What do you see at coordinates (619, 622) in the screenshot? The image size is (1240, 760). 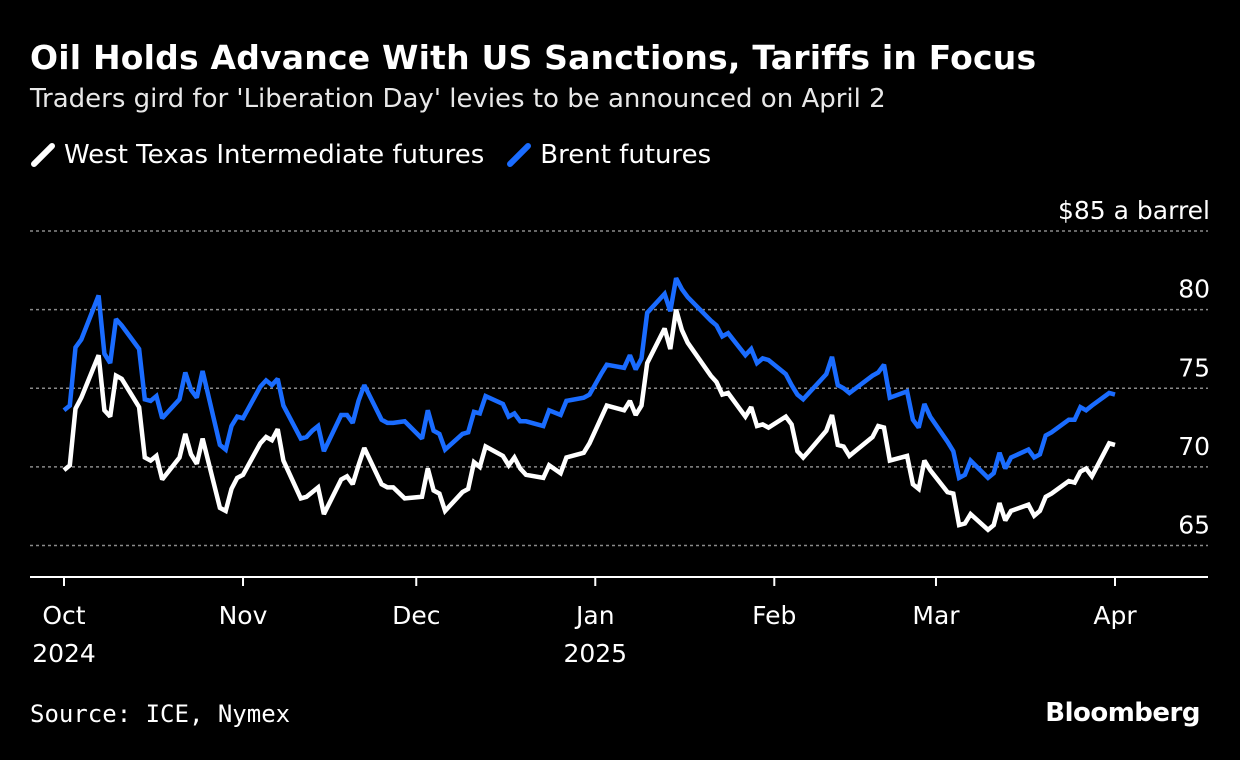 I see `x-axis: Oct 2024 Nov Dec Jan 2025 Feb Mar Apr` at bounding box center [619, 622].